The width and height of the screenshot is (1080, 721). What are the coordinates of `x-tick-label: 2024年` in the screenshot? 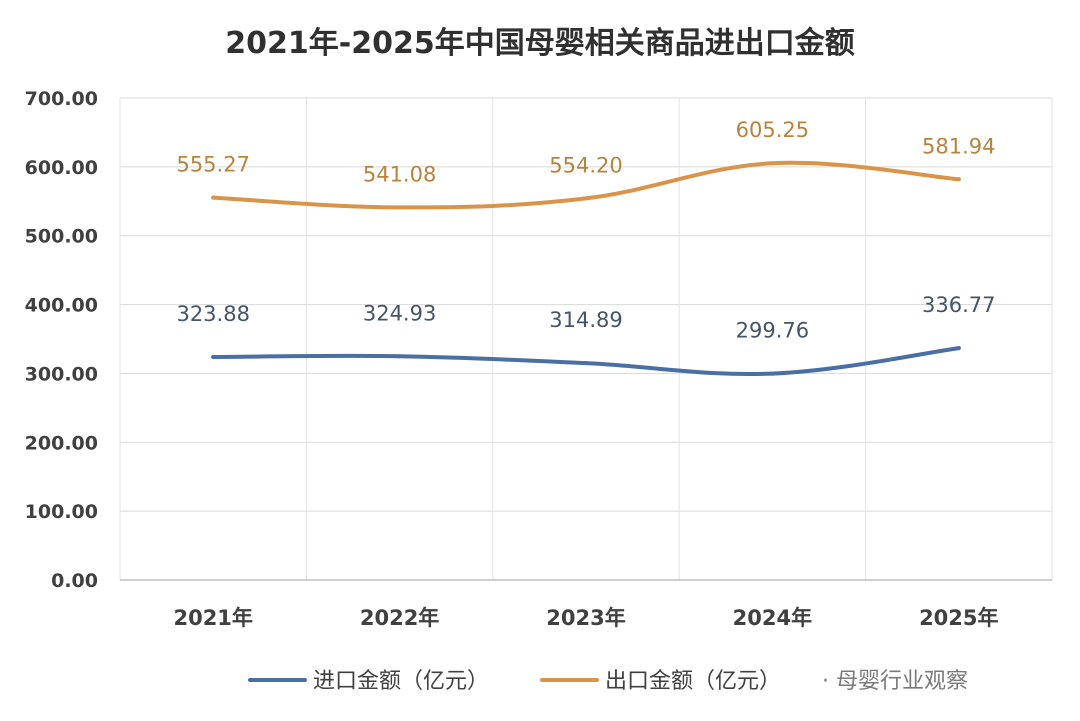 It's located at (772, 618).